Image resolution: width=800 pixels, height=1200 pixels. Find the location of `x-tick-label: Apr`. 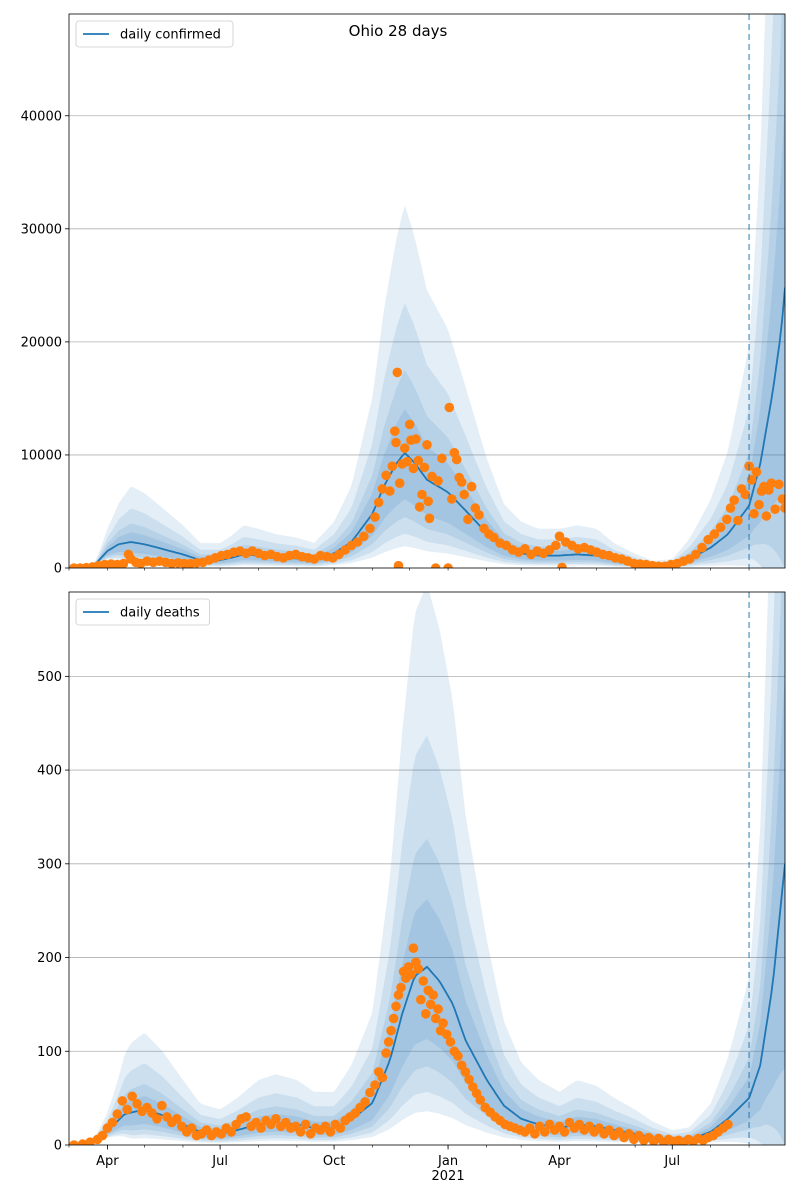

x-tick-label: Apr is located at coordinates (559, 1161).